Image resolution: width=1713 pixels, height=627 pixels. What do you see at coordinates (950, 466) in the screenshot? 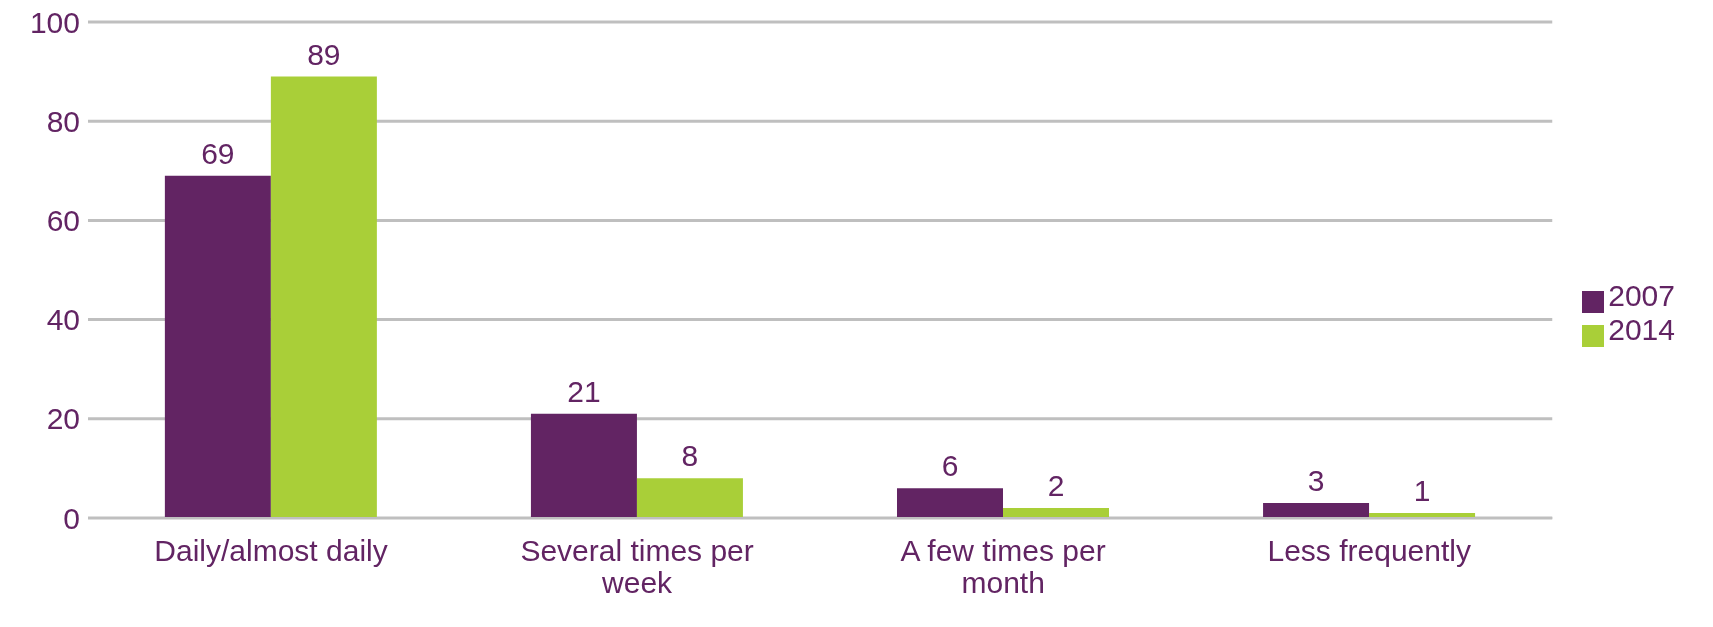
I see `data-label: 6` at bounding box center [950, 466].